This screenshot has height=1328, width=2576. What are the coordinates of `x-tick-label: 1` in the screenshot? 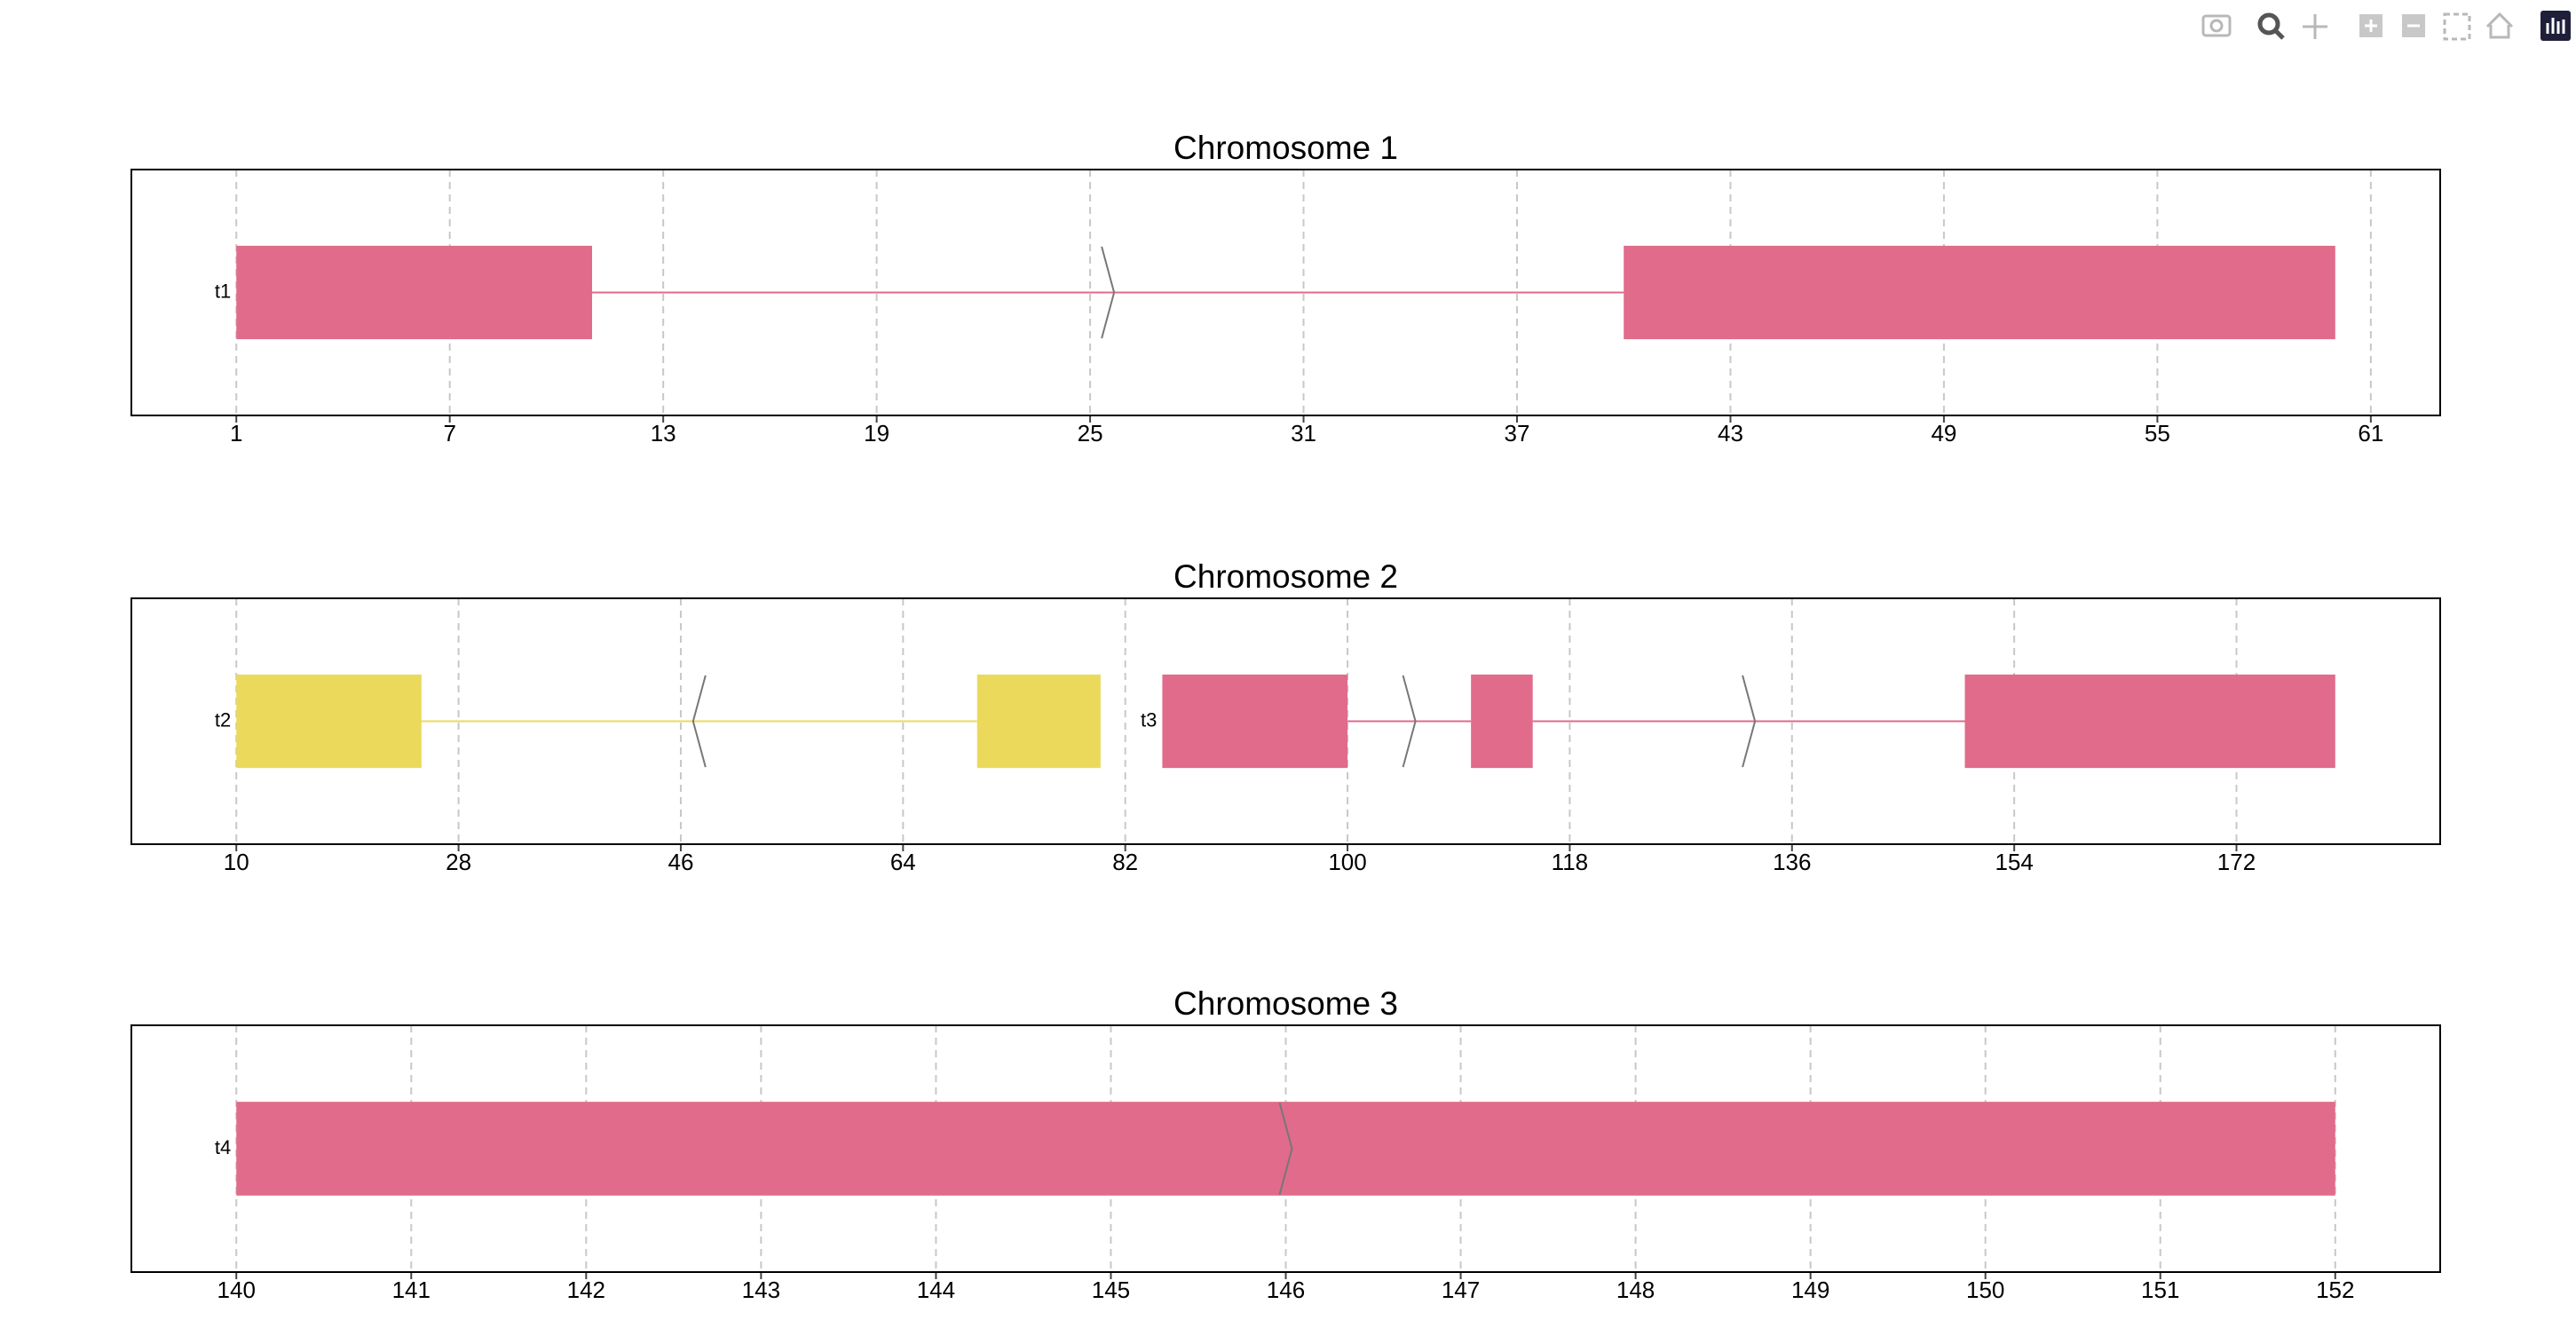 It's located at (236, 433).